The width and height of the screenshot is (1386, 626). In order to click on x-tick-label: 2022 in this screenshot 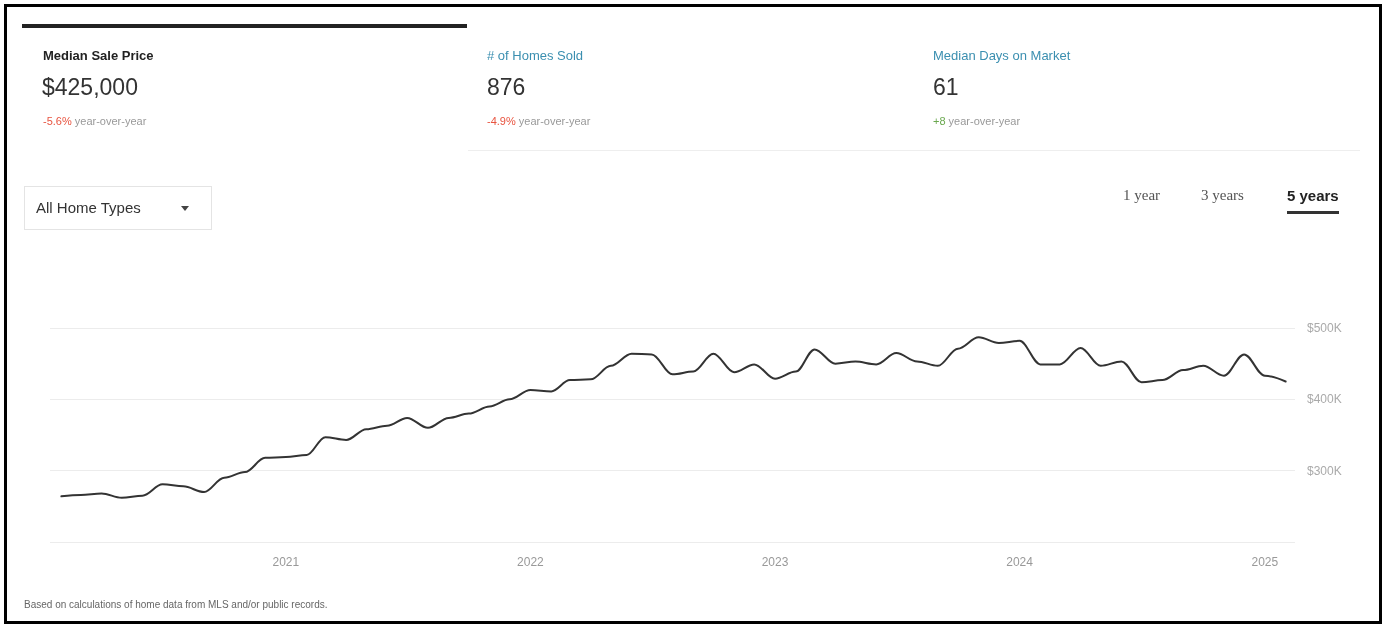, I will do `click(531, 562)`.